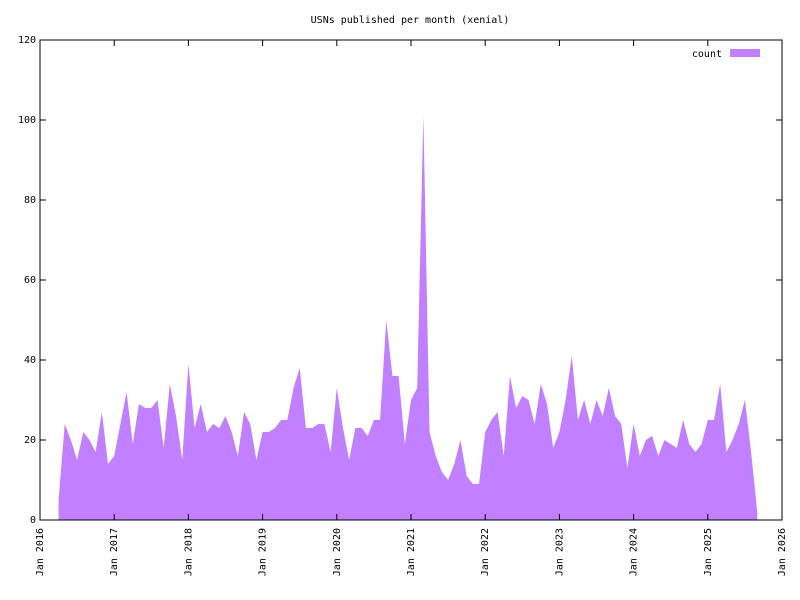 Image resolution: width=800 pixels, height=600 pixels. Describe the element at coordinates (114, 552) in the screenshot. I see `x-tick-label: Jan 2017` at that location.